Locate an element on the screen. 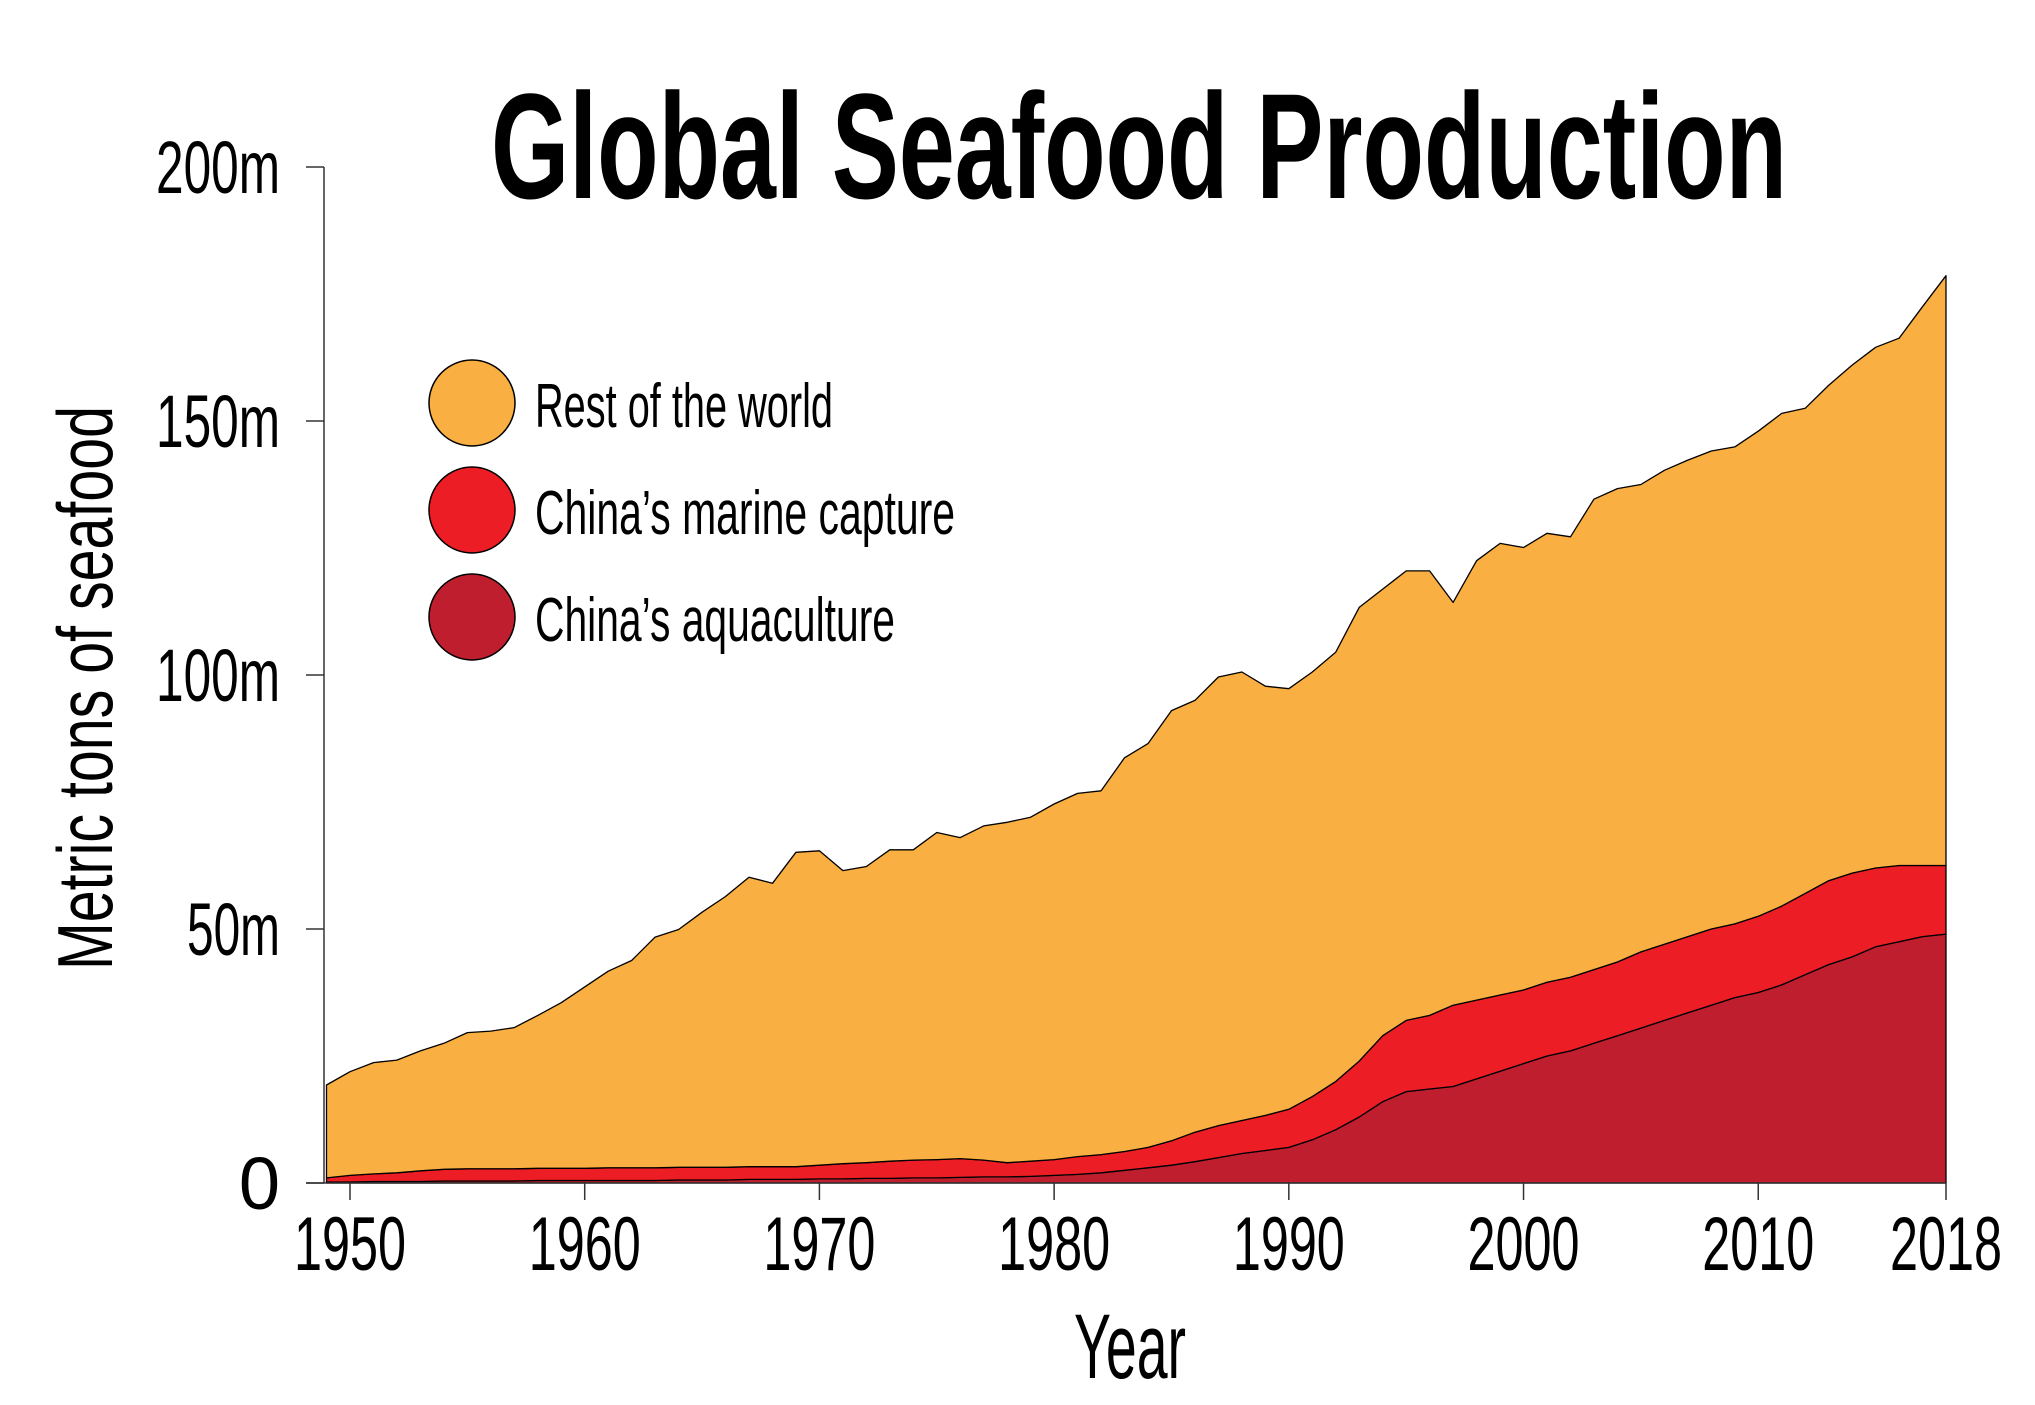 The width and height of the screenshot is (2035, 1405). y-tick-label: 50m is located at coordinates (233, 929).